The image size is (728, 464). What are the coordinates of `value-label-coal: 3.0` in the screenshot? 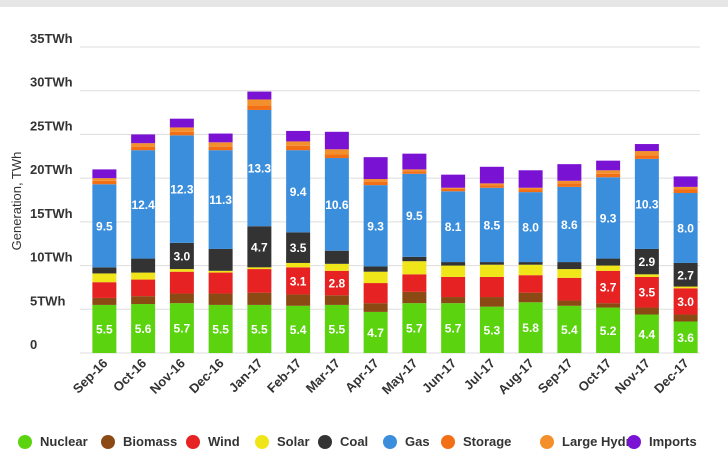 It's located at (182, 256).